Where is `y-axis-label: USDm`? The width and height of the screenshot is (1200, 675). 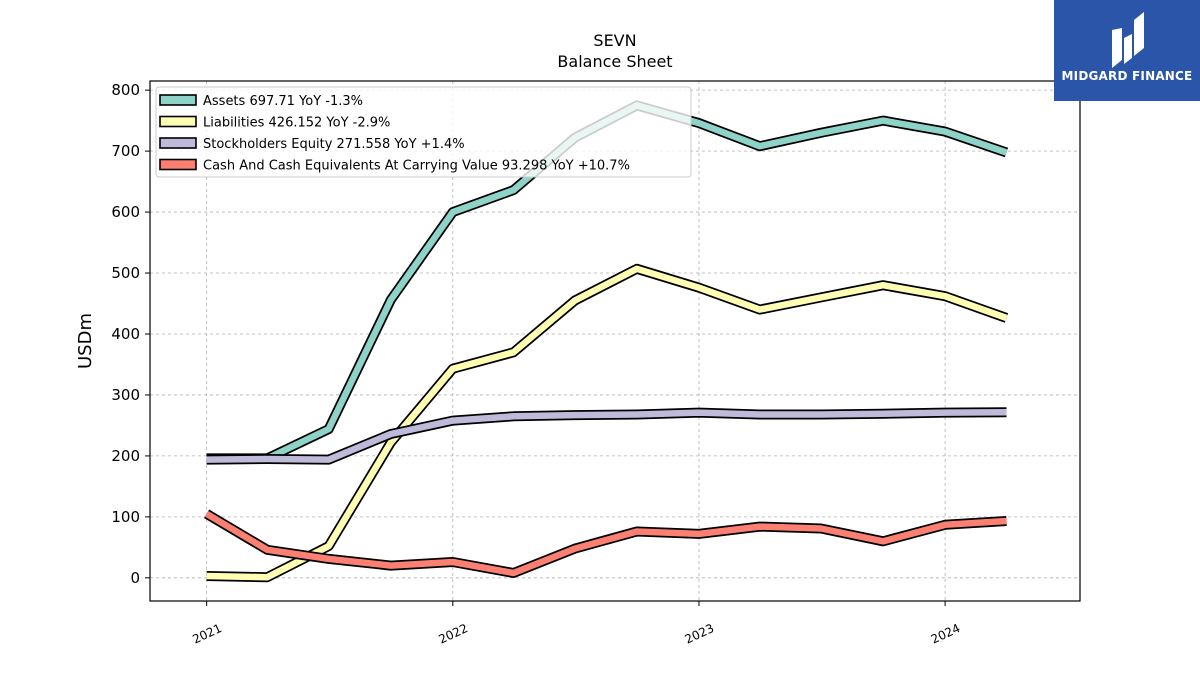
y-axis-label: USDm is located at coordinates (85, 341).